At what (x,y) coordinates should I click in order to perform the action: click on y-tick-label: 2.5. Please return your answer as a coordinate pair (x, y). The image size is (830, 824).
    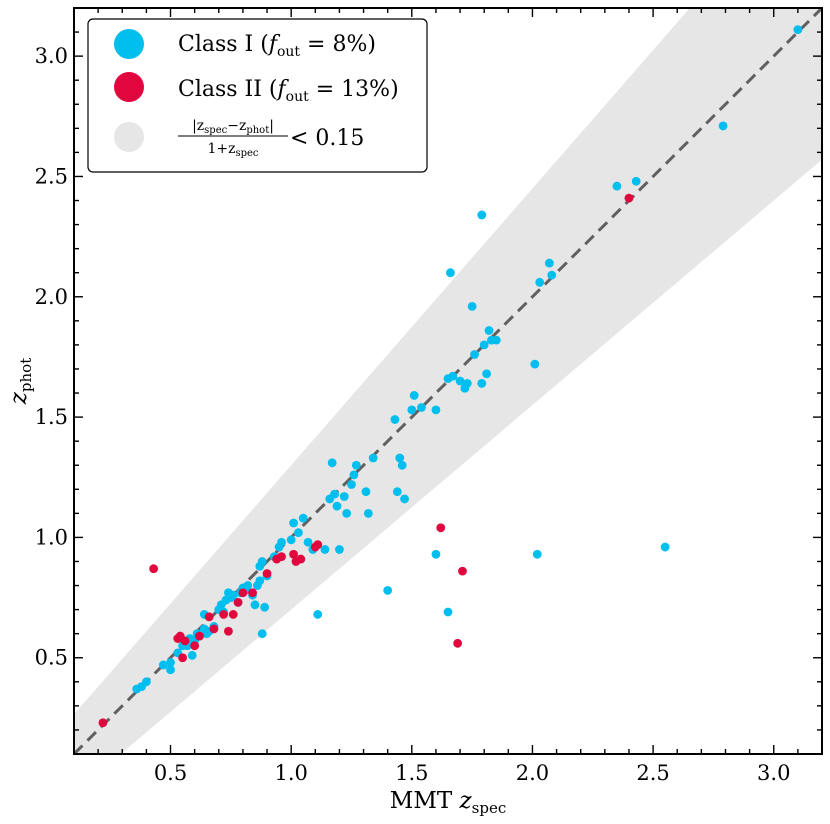
    Looking at the image, I should click on (51, 176).